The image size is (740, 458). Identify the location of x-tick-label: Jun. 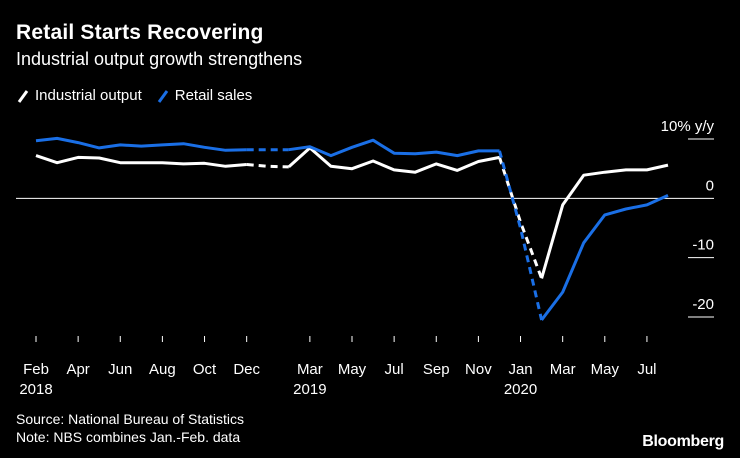
(120, 369).